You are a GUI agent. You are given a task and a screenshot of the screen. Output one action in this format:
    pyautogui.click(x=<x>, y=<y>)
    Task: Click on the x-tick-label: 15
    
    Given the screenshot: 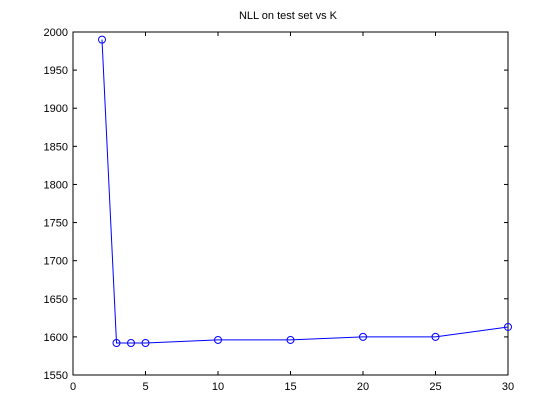 What is the action you would take?
    pyautogui.click(x=290, y=387)
    